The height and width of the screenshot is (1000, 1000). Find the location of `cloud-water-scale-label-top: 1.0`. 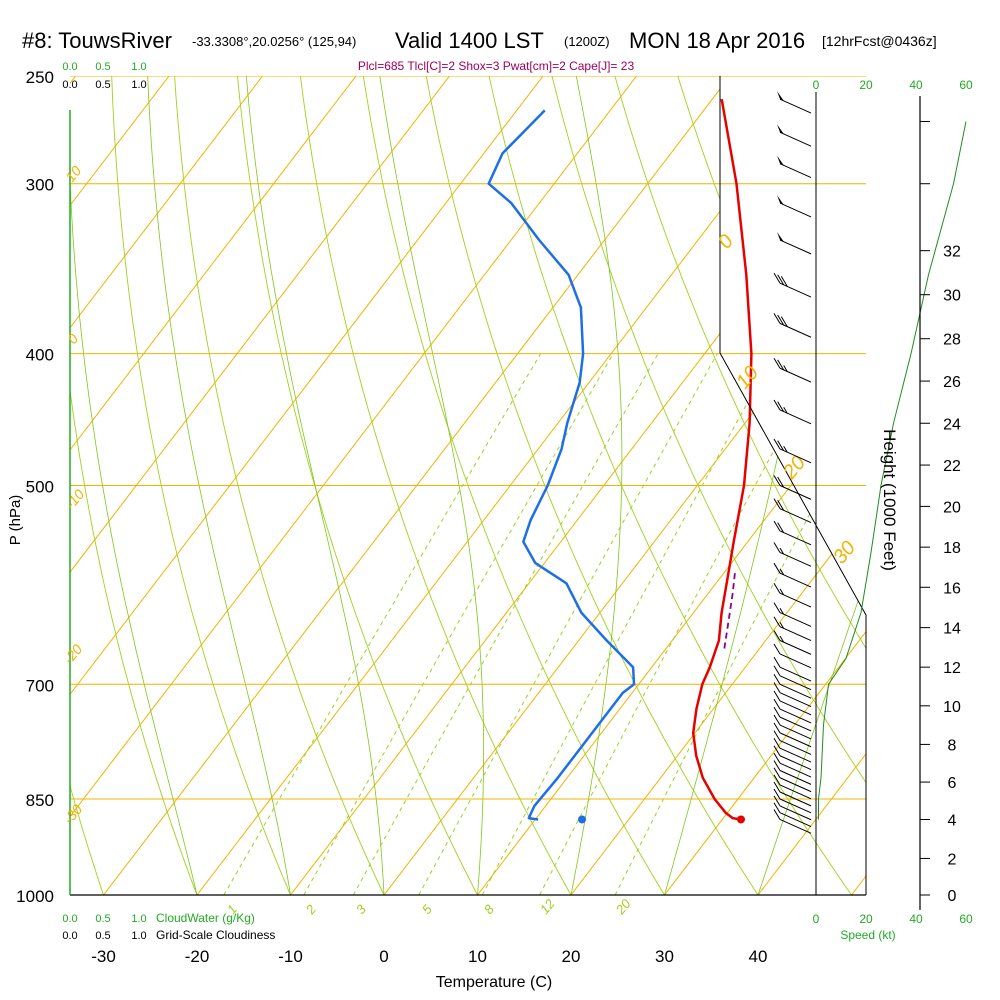

cloud-water-scale-label-top: 1.0 is located at coordinates (138, 67).